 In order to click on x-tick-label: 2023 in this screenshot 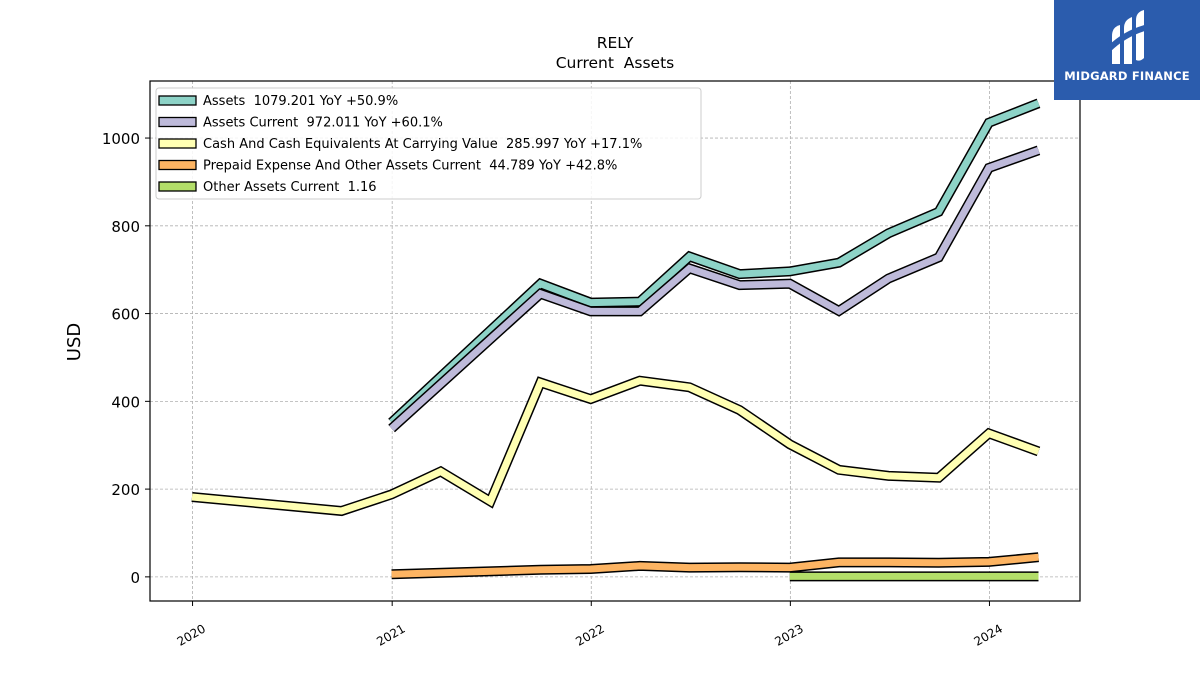, I will do `click(788, 634)`.